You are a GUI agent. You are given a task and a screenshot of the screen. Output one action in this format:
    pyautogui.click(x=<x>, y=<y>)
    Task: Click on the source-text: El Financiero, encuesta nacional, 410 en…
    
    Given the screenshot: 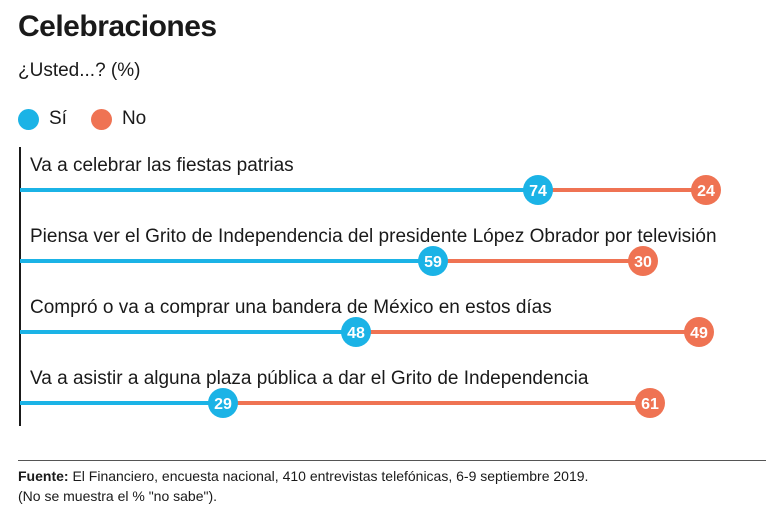 What is the action you would take?
    pyautogui.click(x=328, y=476)
    